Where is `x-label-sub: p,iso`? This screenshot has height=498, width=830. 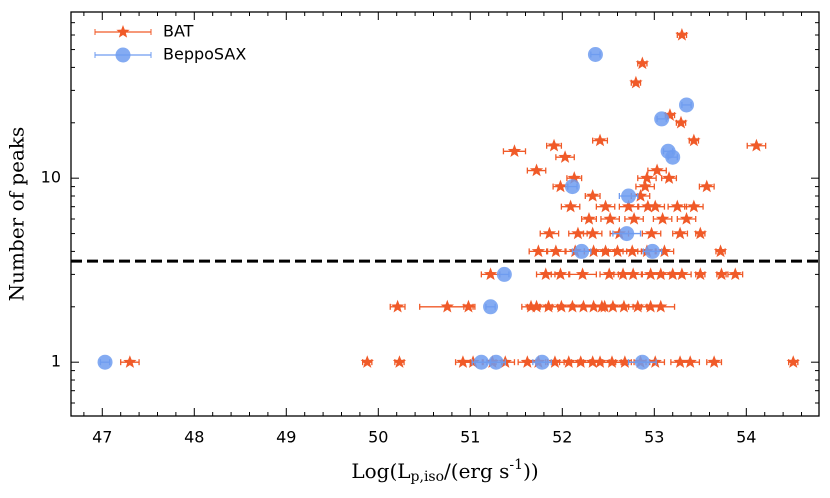 x-label-sub: p,iso is located at coordinates (428, 477).